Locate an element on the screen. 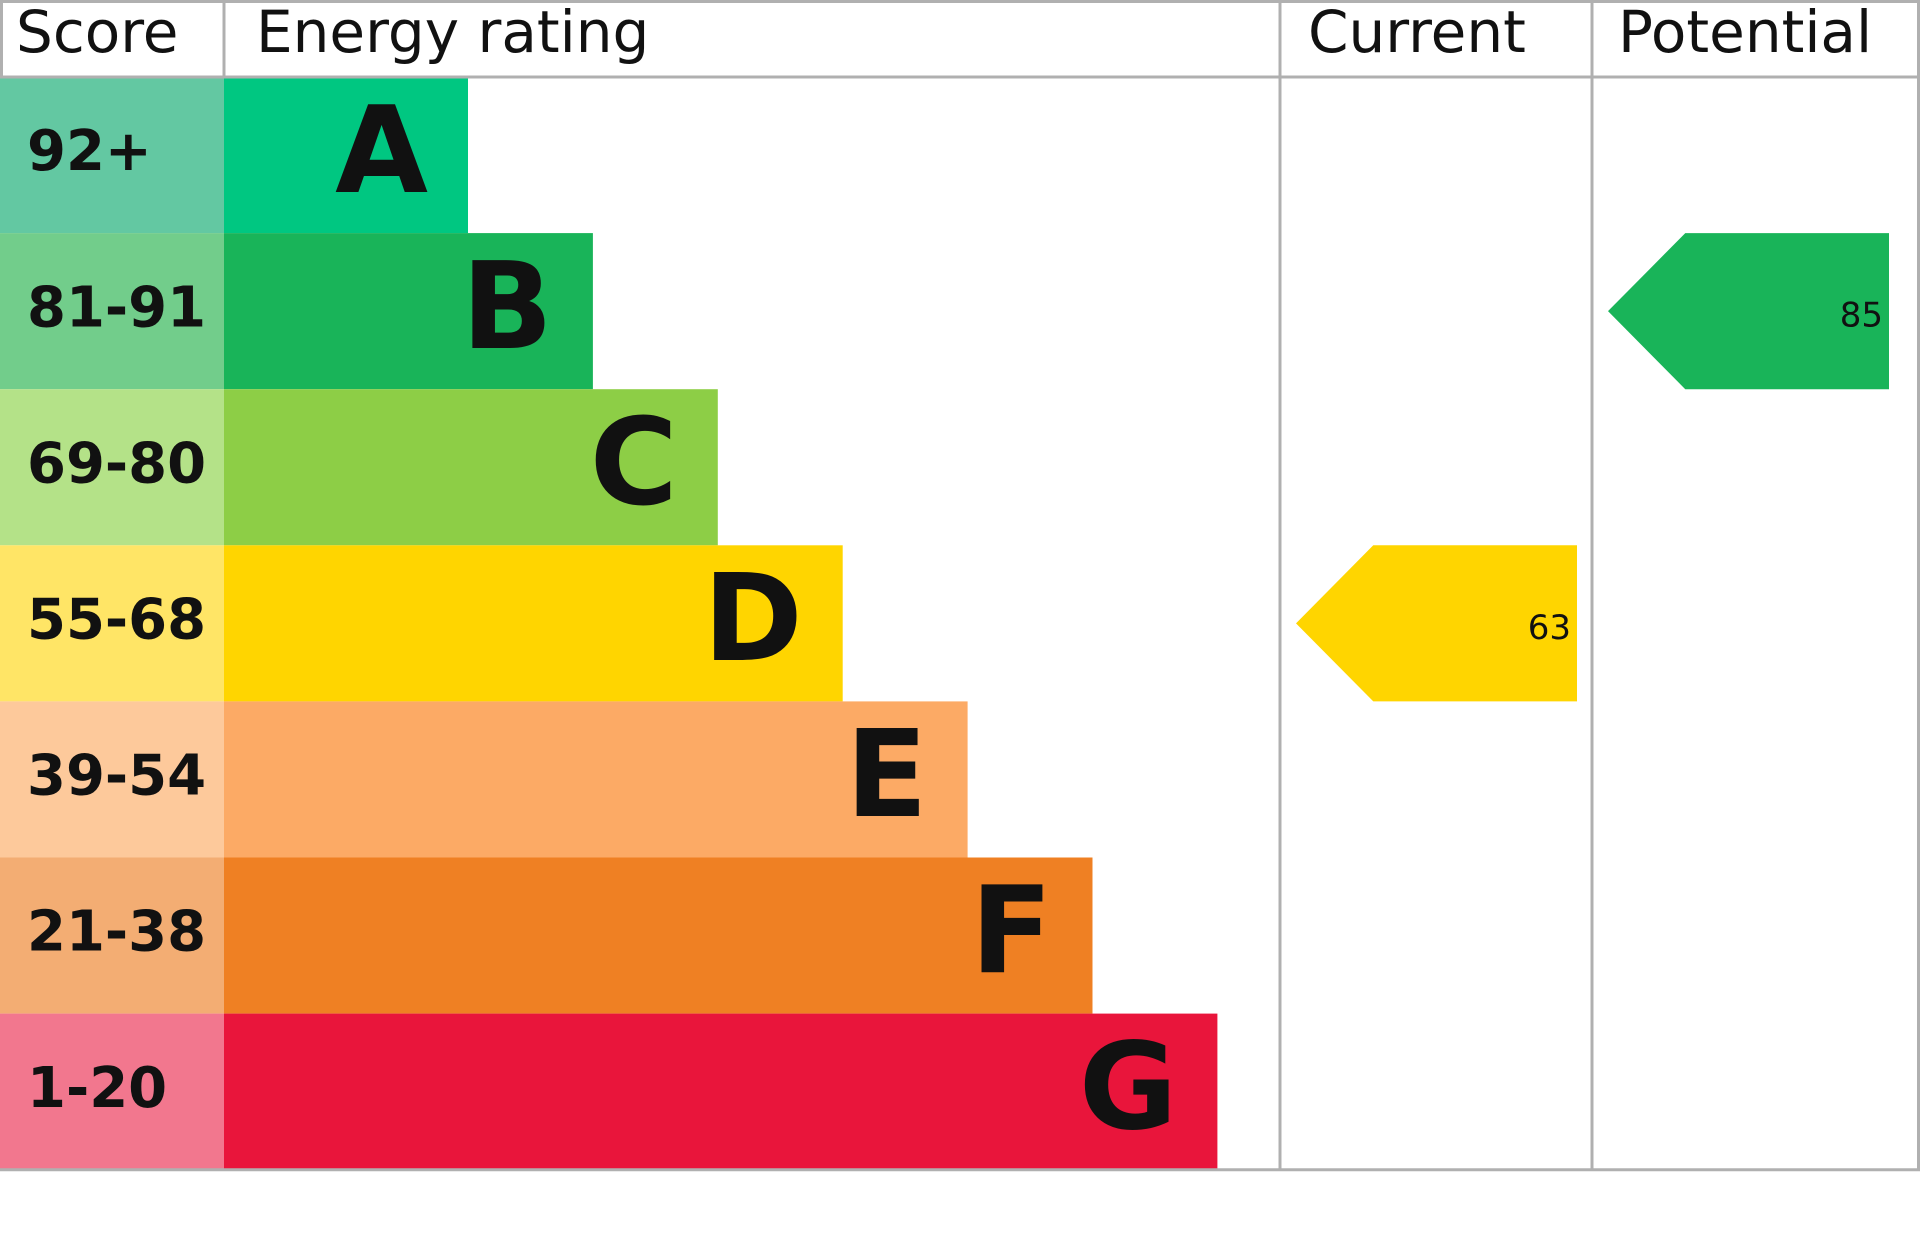  rating-letter: F is located at coordinates (1012, 931).